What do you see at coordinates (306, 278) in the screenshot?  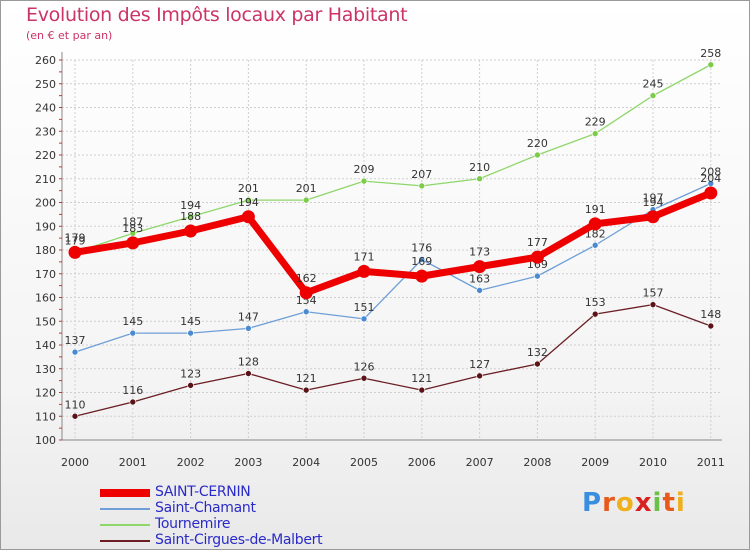 I see `data-label: 162` at bounding box center [306, 278].